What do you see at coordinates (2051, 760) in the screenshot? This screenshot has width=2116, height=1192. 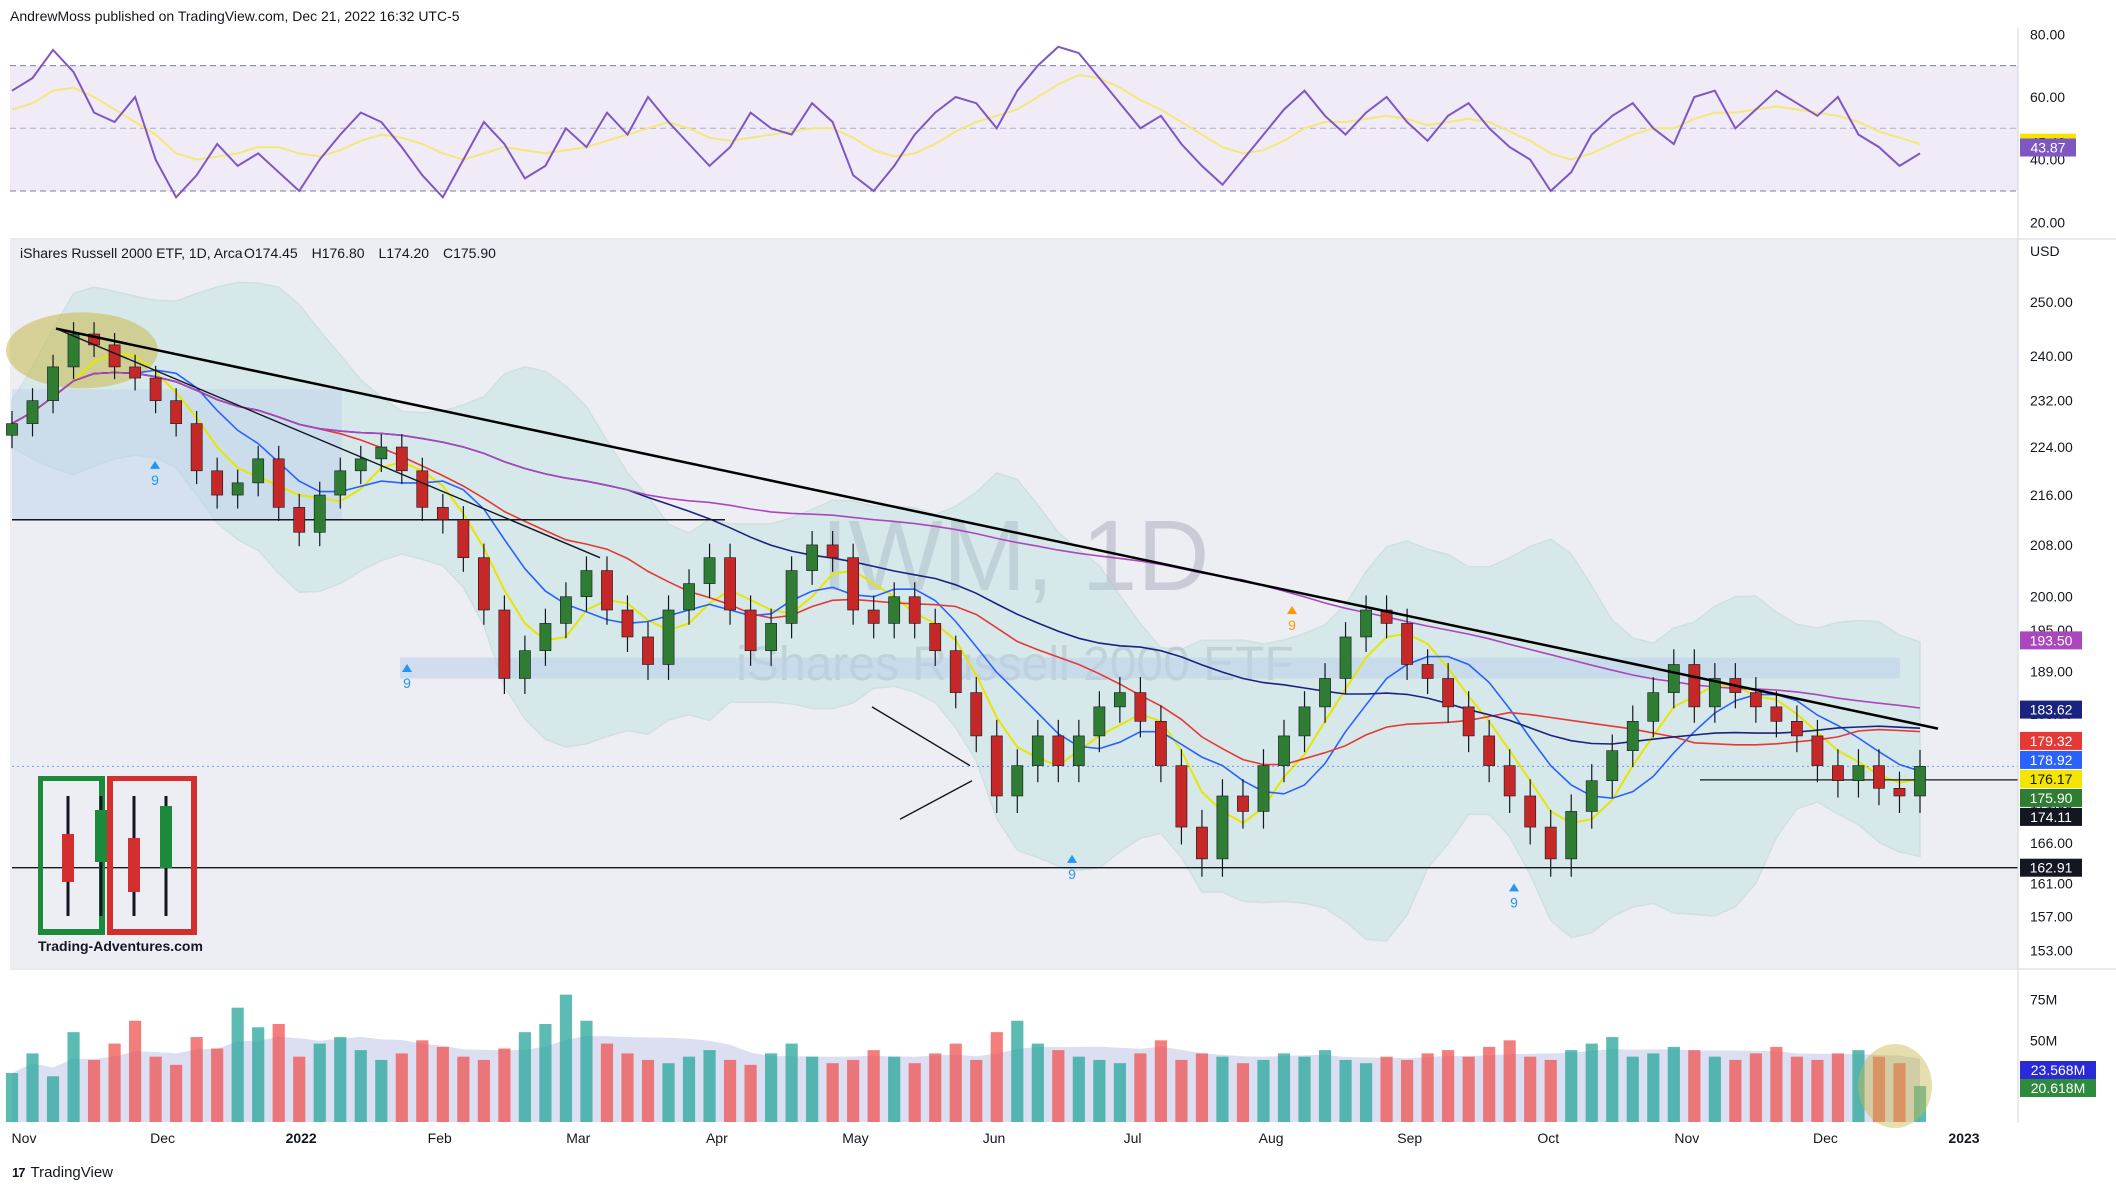 I see `price-badge-label: 178.92` at bounding box center [2051, 760].